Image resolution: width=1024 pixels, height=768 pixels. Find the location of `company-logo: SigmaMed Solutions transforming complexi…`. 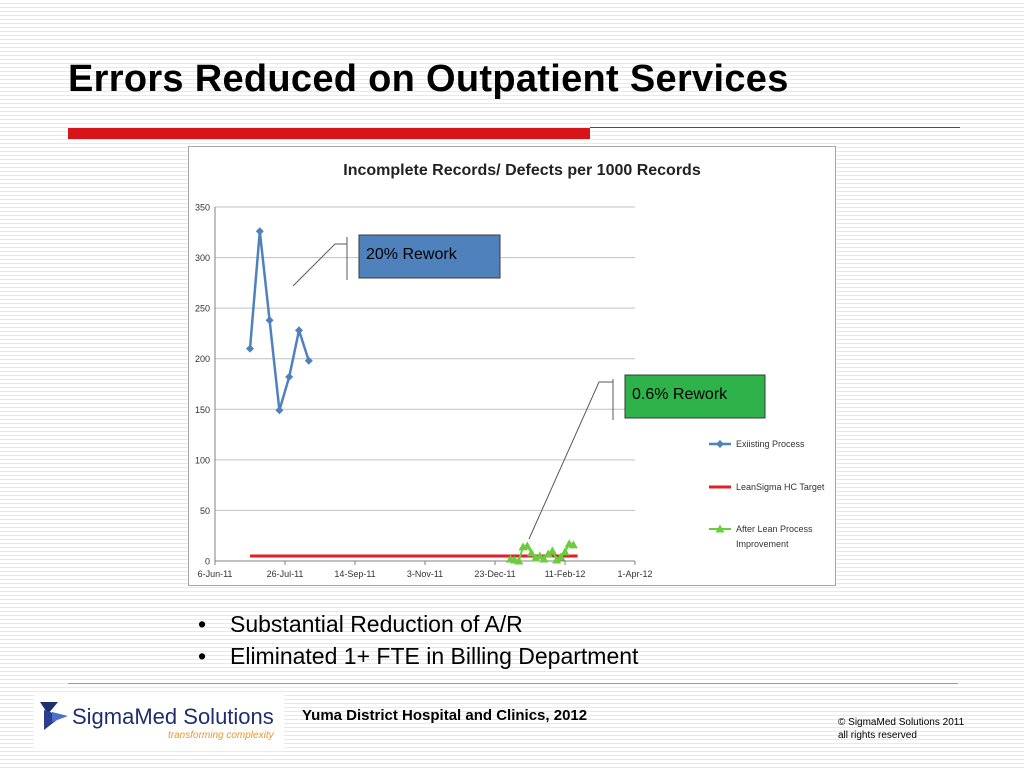

company-logo: SigmaMed Solutions transforming complexi… is located at coordinates (159, 721).